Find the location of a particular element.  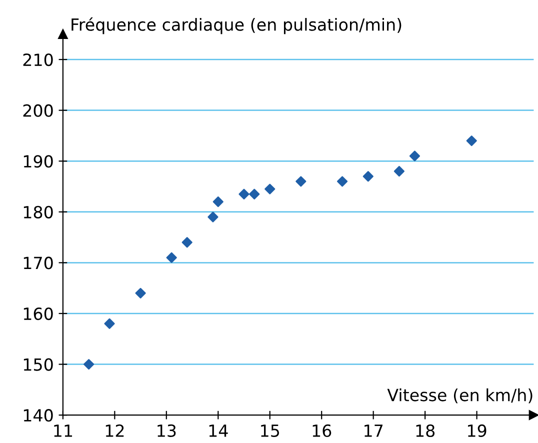

x-tick-label: 15 is located at coordinates (270, 431).